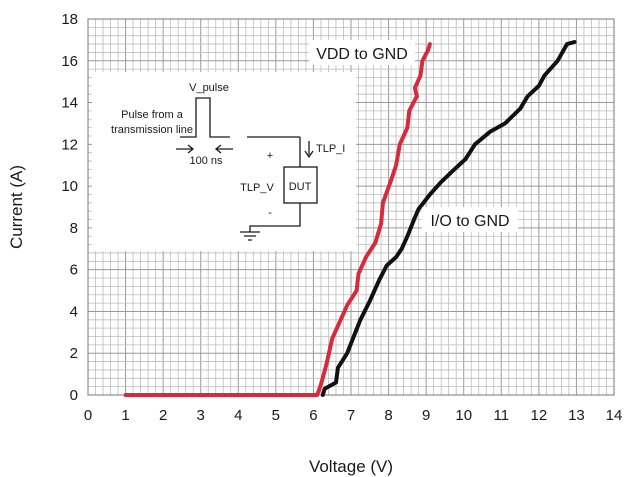 This screenshot has width=626, height=477. What do you see at coordinates (351, 466) in the screenshot?
I see `x-axis-title: Voltage (V)` at bounding box center [351, 466].